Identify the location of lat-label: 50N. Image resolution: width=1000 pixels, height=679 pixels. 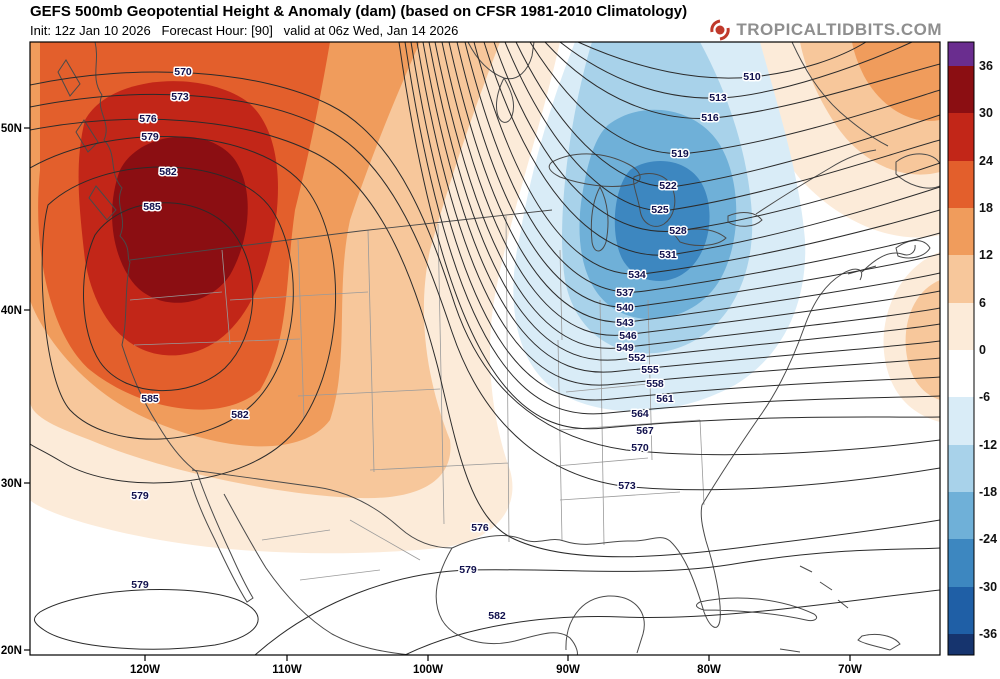
(11, 129).